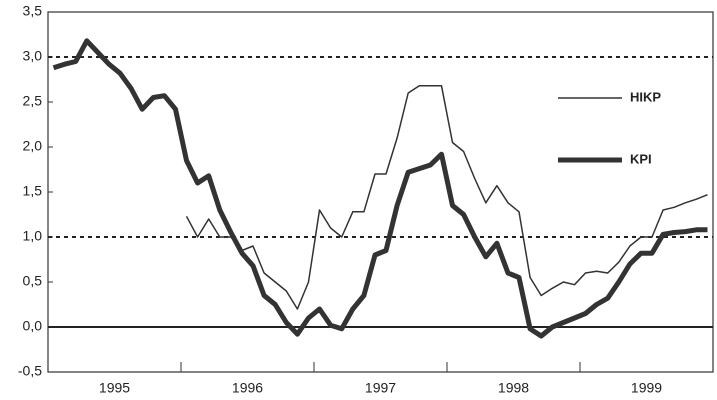 The image size is (717, 400). Describe the element at coordinates (247, 388) in the screenshot. I see `x-tick-label: 1996` at that location.